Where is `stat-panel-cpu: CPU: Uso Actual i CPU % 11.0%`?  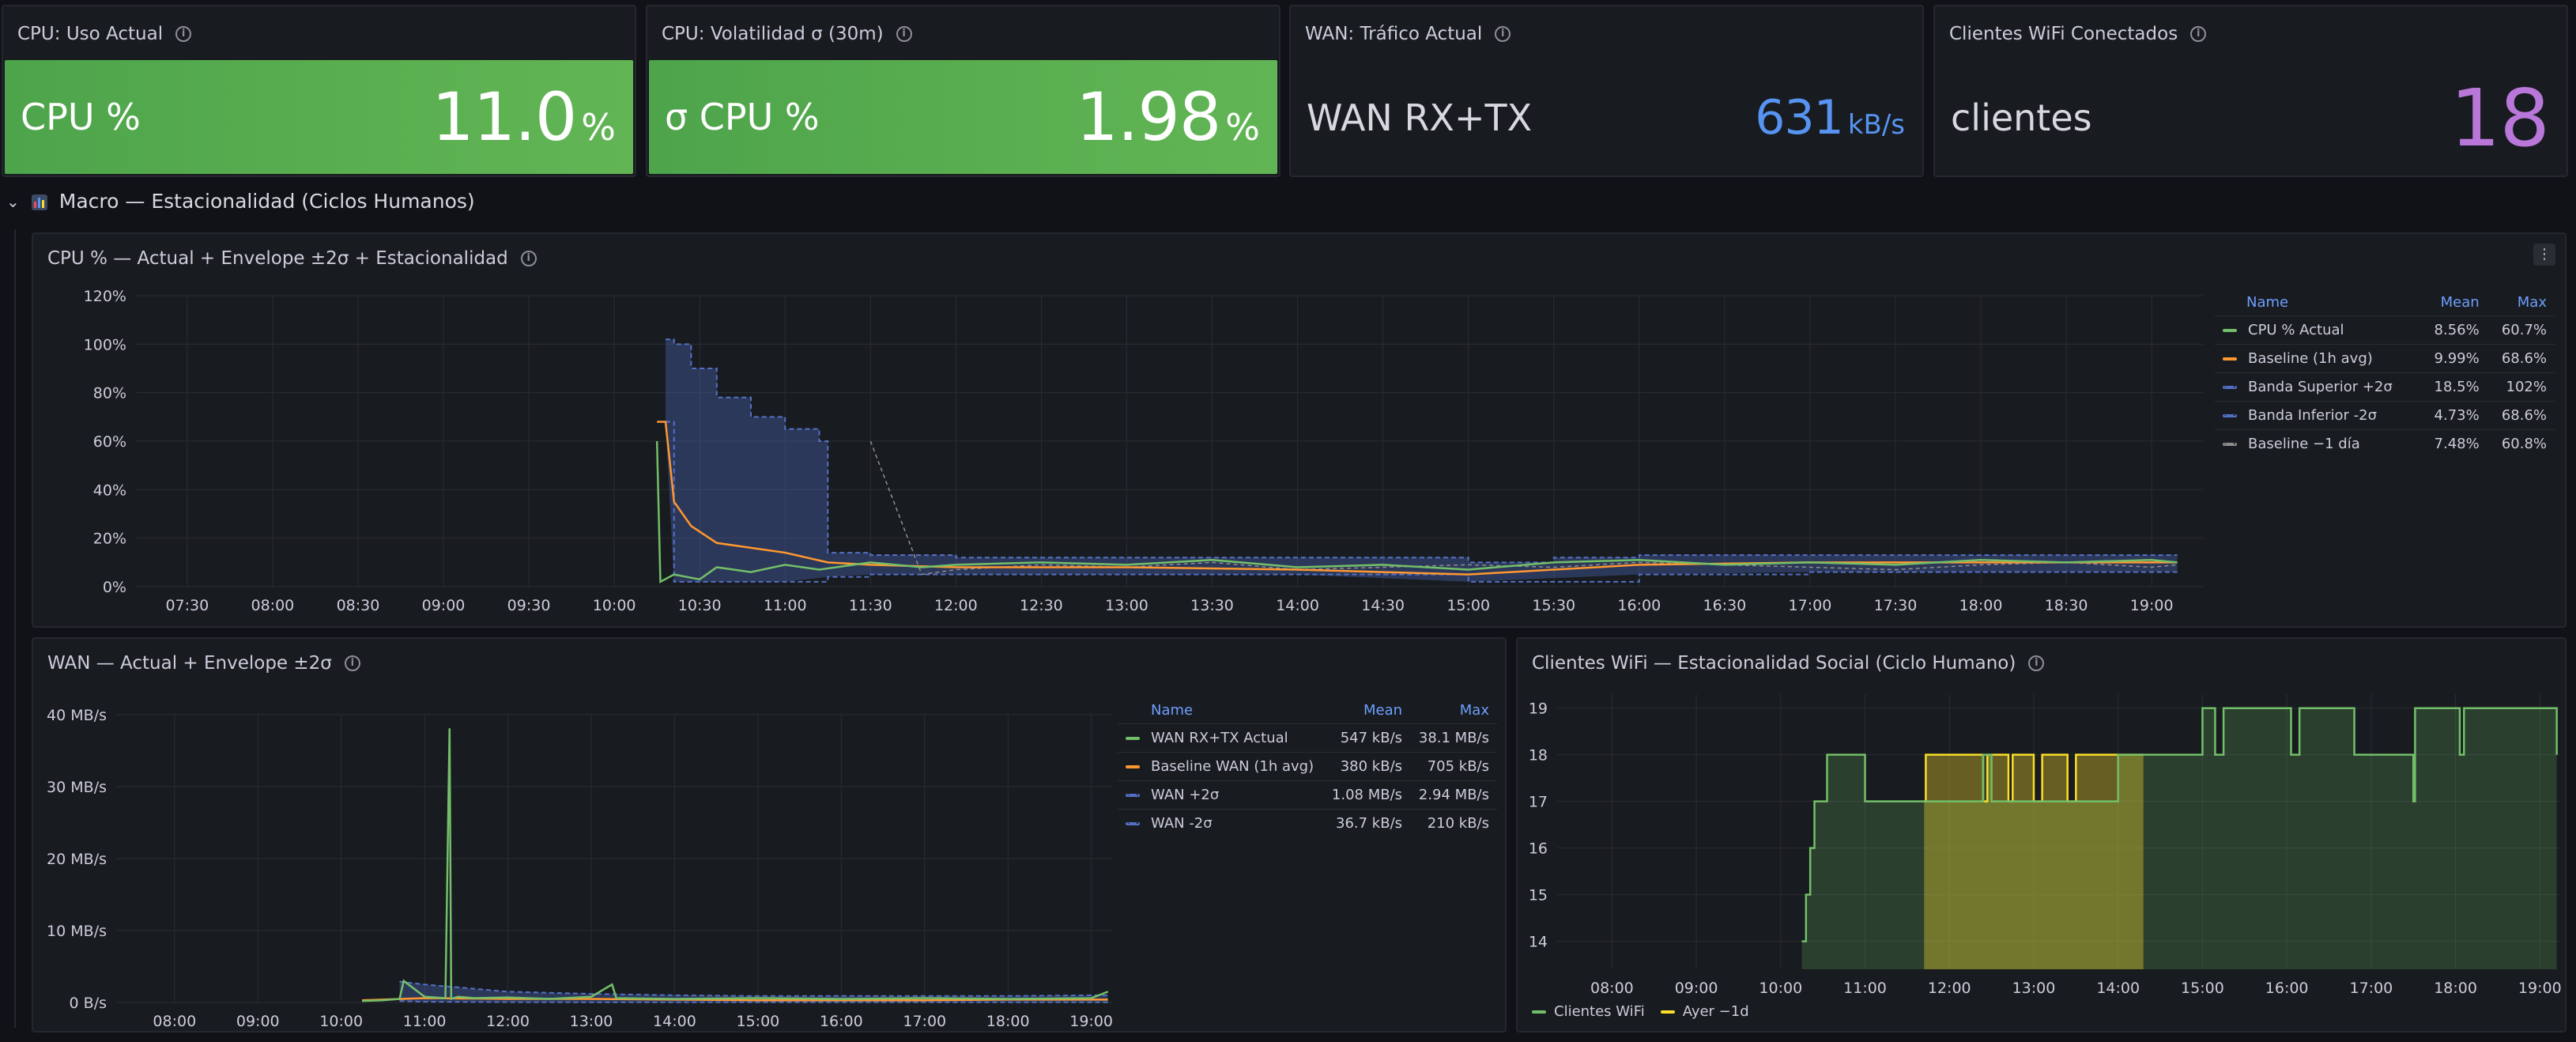
stat-panel-cpu: CPU: Uso Actual i CPU % 11.0% is located at coordinates (319, 91).